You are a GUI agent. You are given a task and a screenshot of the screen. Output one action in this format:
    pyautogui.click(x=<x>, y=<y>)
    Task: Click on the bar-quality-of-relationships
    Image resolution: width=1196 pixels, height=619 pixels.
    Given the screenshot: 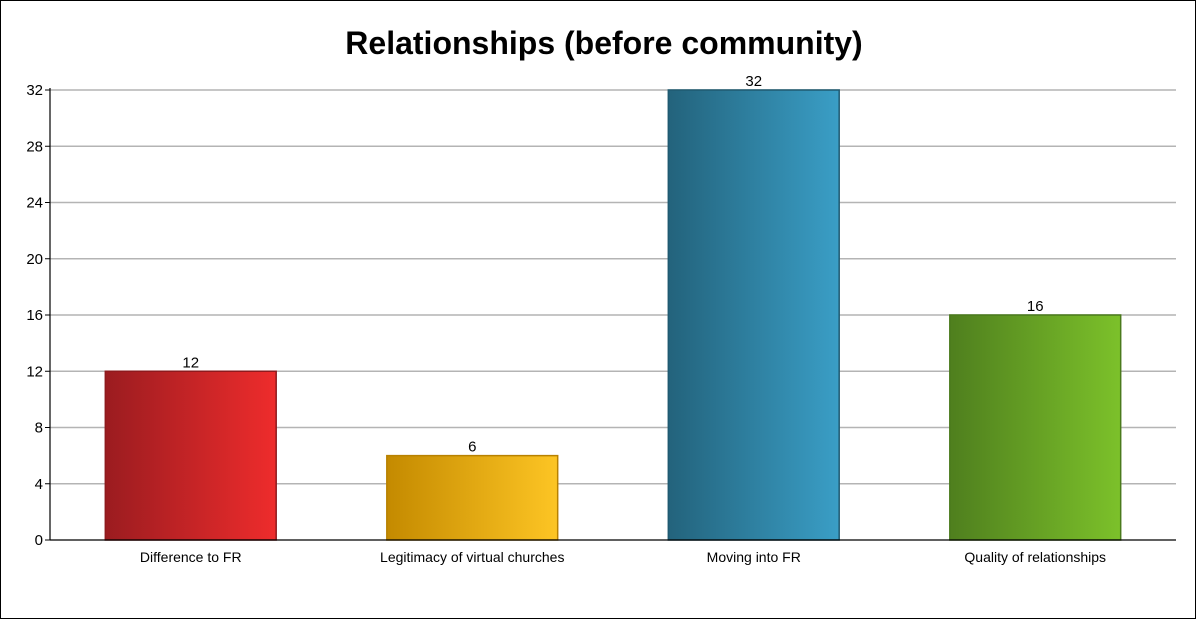 What is the action you would take?
    pyautogui.click(x=1035, y=427)
    